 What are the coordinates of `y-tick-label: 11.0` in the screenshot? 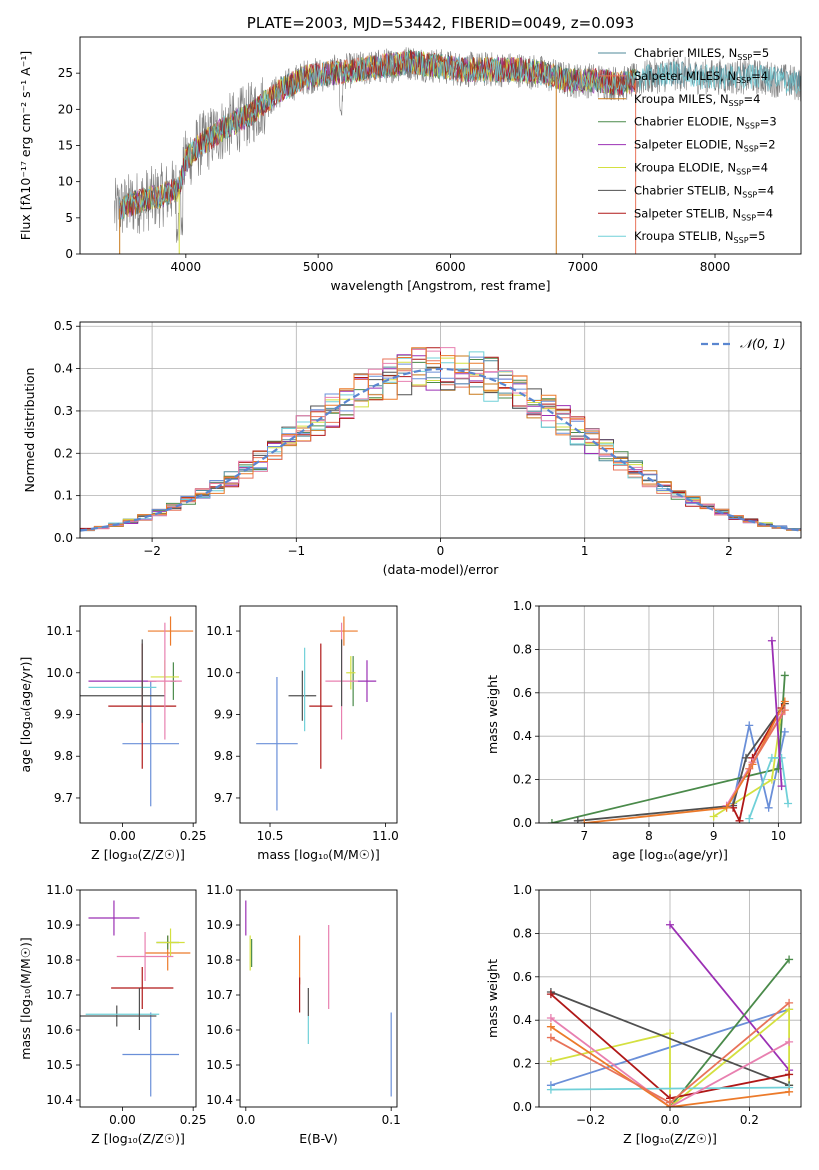 It's located at (219, 890).